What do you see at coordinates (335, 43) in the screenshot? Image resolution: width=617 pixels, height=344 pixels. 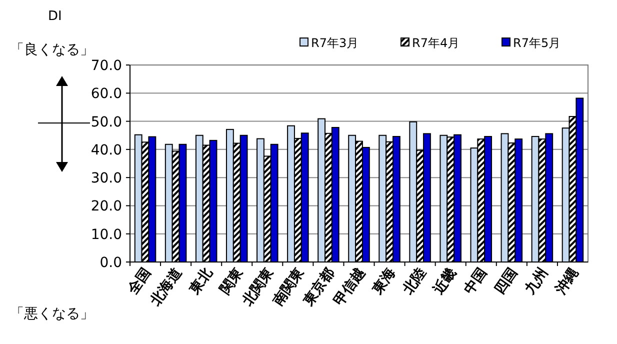 I see `legend-label: R7年3月` at bounding box center [335, 43].